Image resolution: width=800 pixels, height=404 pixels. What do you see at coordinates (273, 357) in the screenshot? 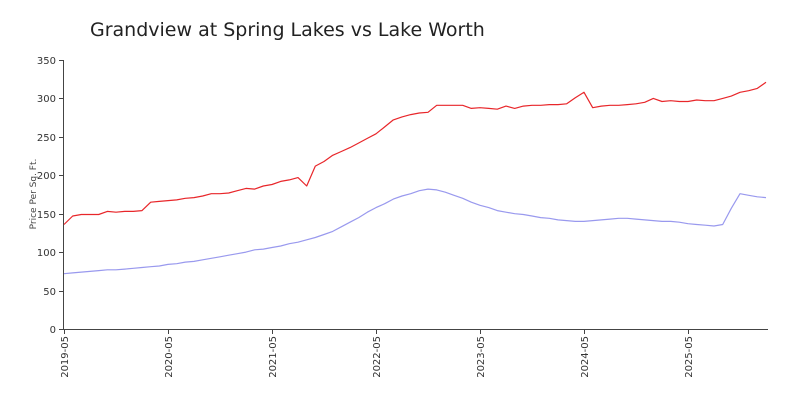
I see `x-tick-label: 2021-05` at bounding box center [273, 357].